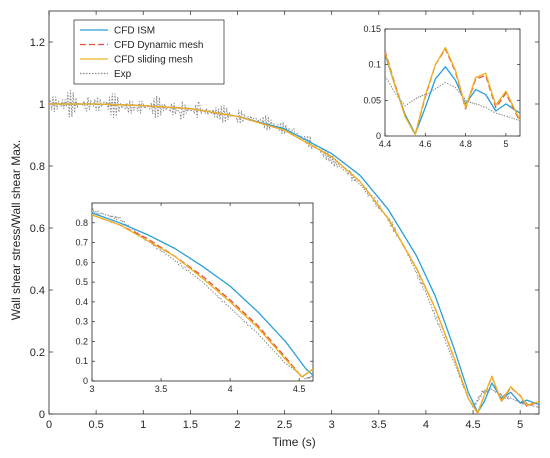 This screenshot has height=458, width=550. Describe the element at coordinates (143, 425) in the screenshot. I see `main-x-tick-label: 1` at that location.